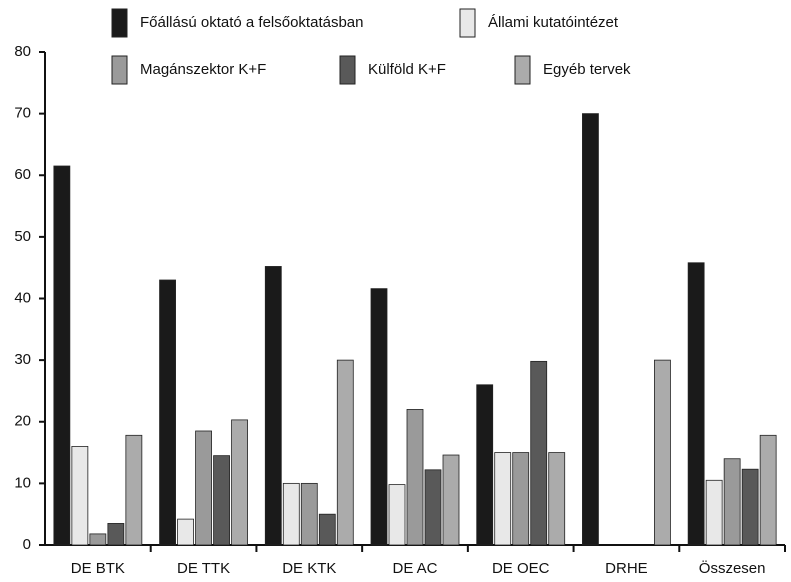  What do you see at coordinates (203, 568) in the screenshot?
I see `x-tick-label: DE TTK` at bounding box center [203, 568].